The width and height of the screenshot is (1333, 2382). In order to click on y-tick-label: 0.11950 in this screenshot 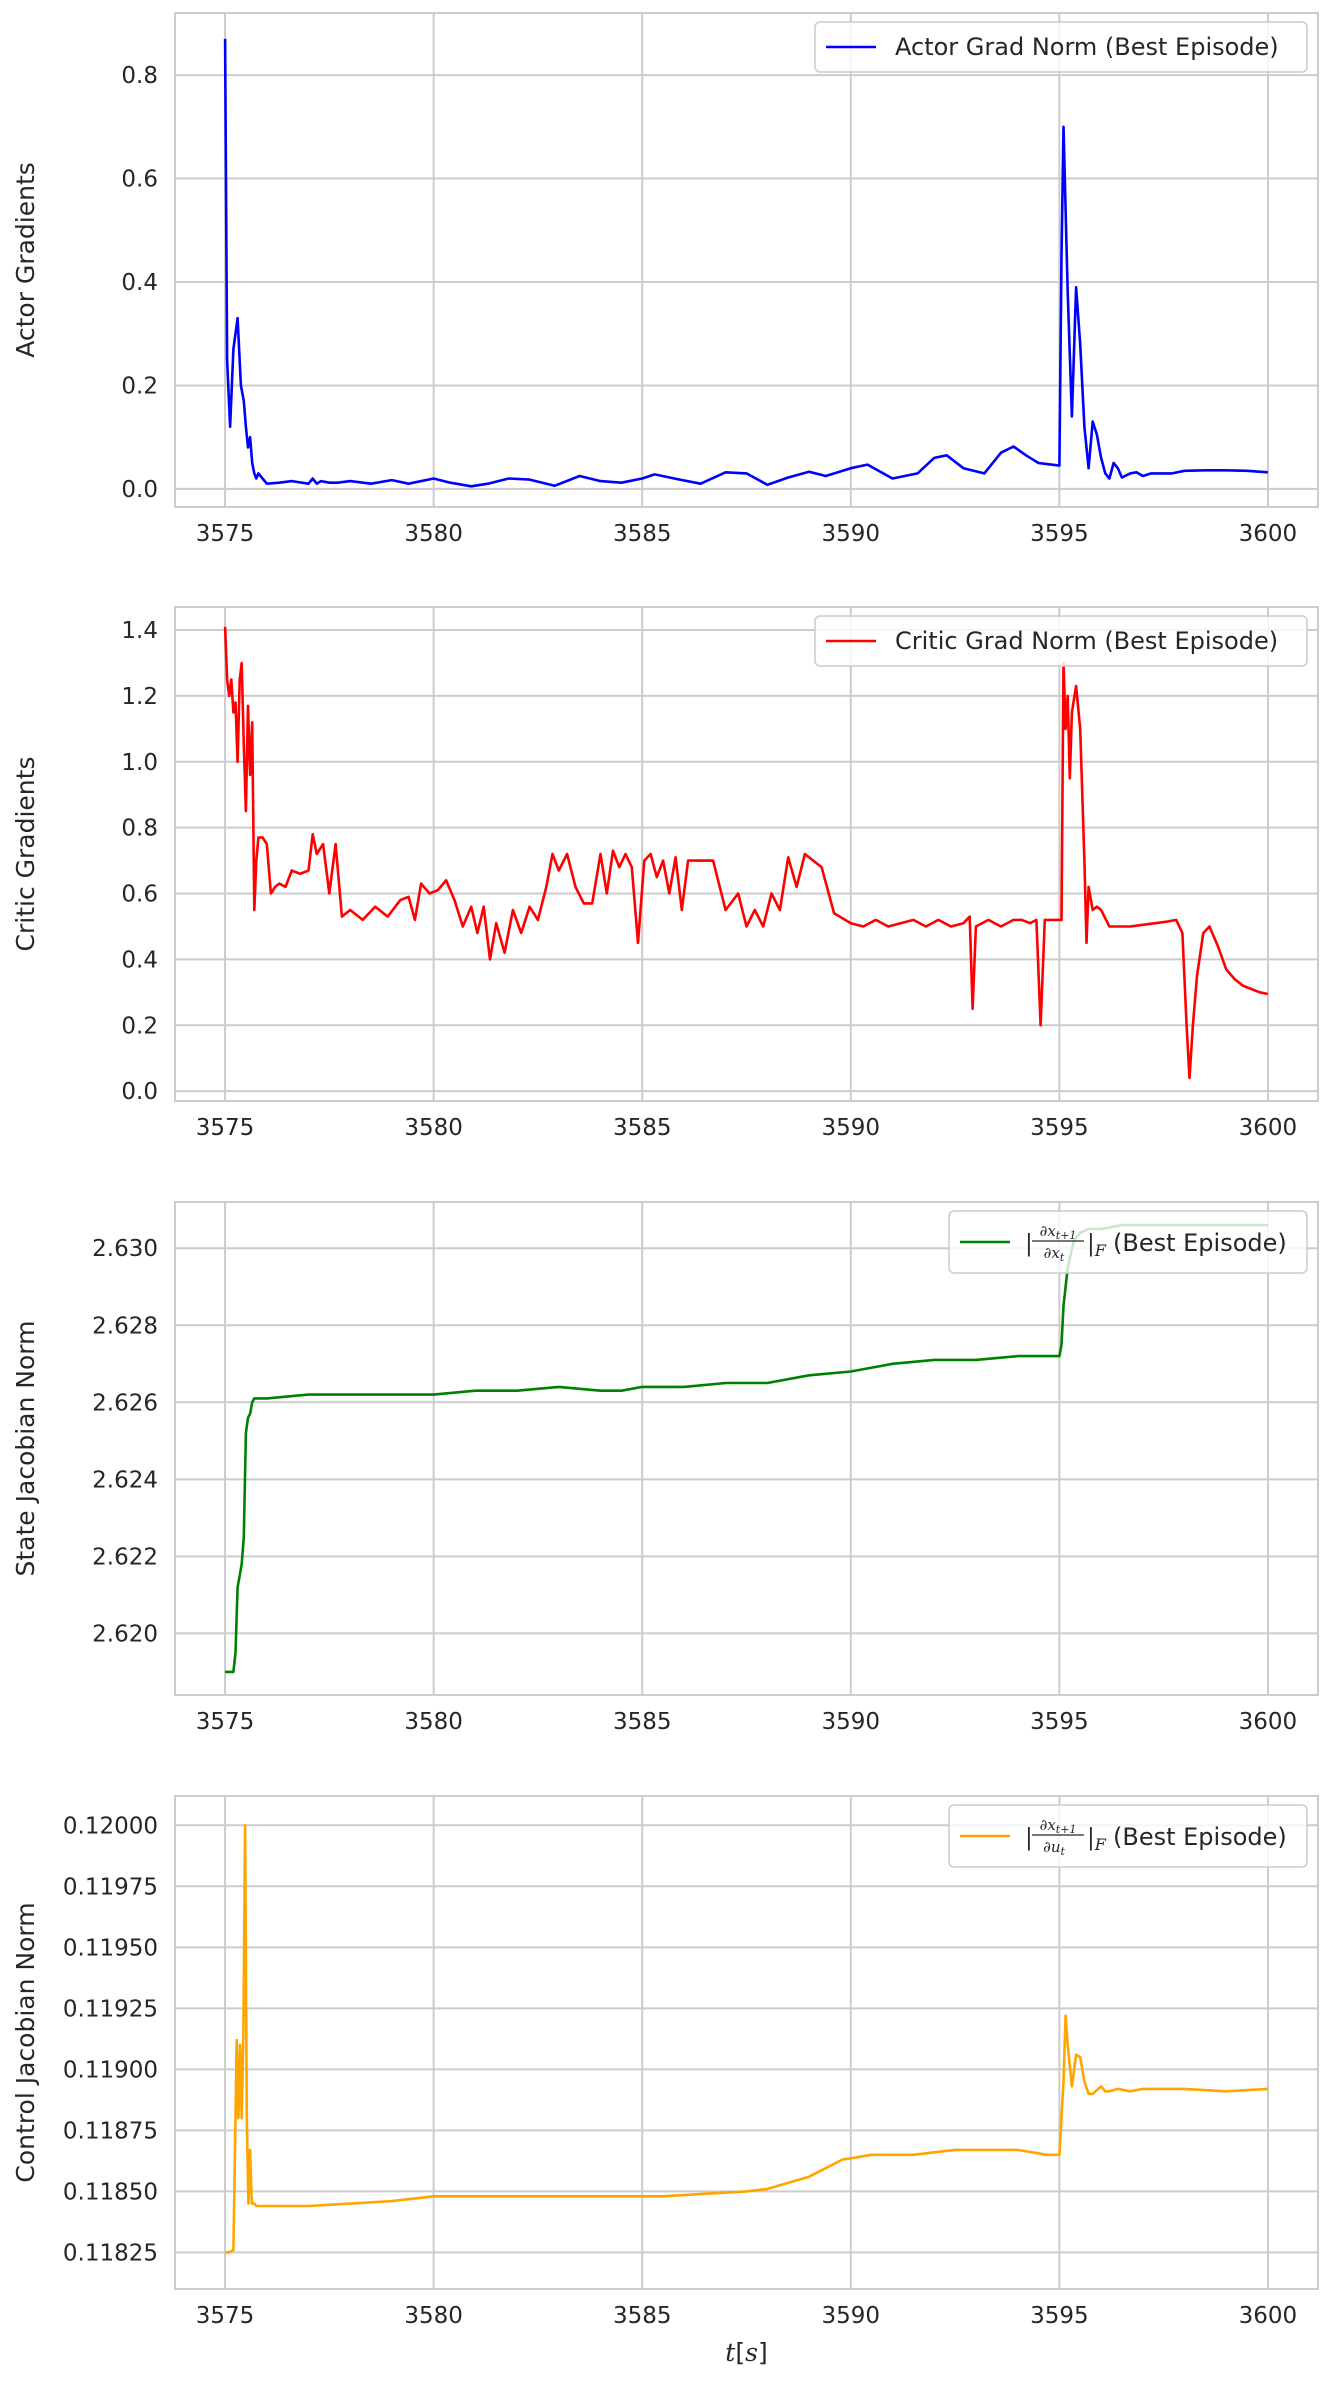, I will do `click(110, 1948)`.